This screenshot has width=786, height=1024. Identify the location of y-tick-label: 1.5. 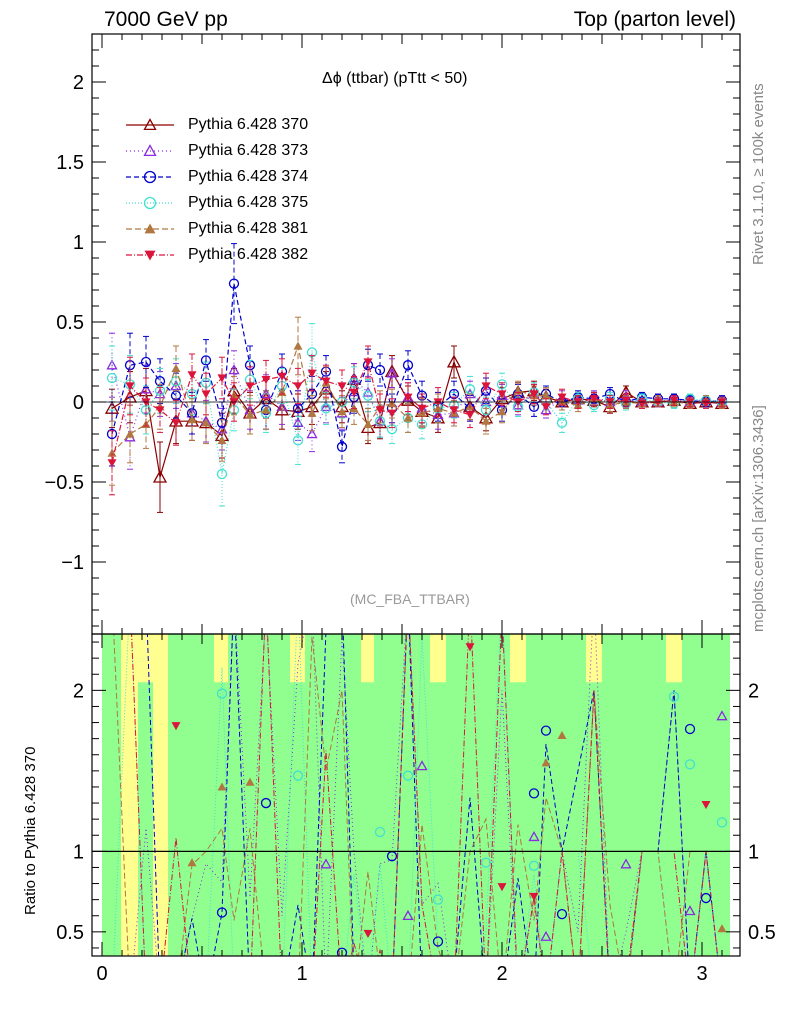
(70, 163).